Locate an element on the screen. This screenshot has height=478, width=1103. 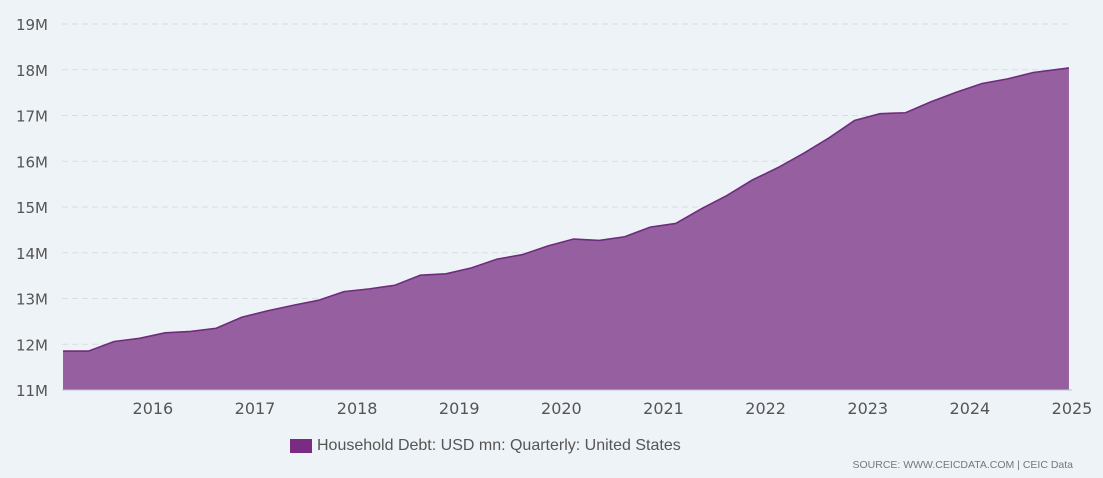
y-tick-label: 16M is located at coordinates (32, 162).